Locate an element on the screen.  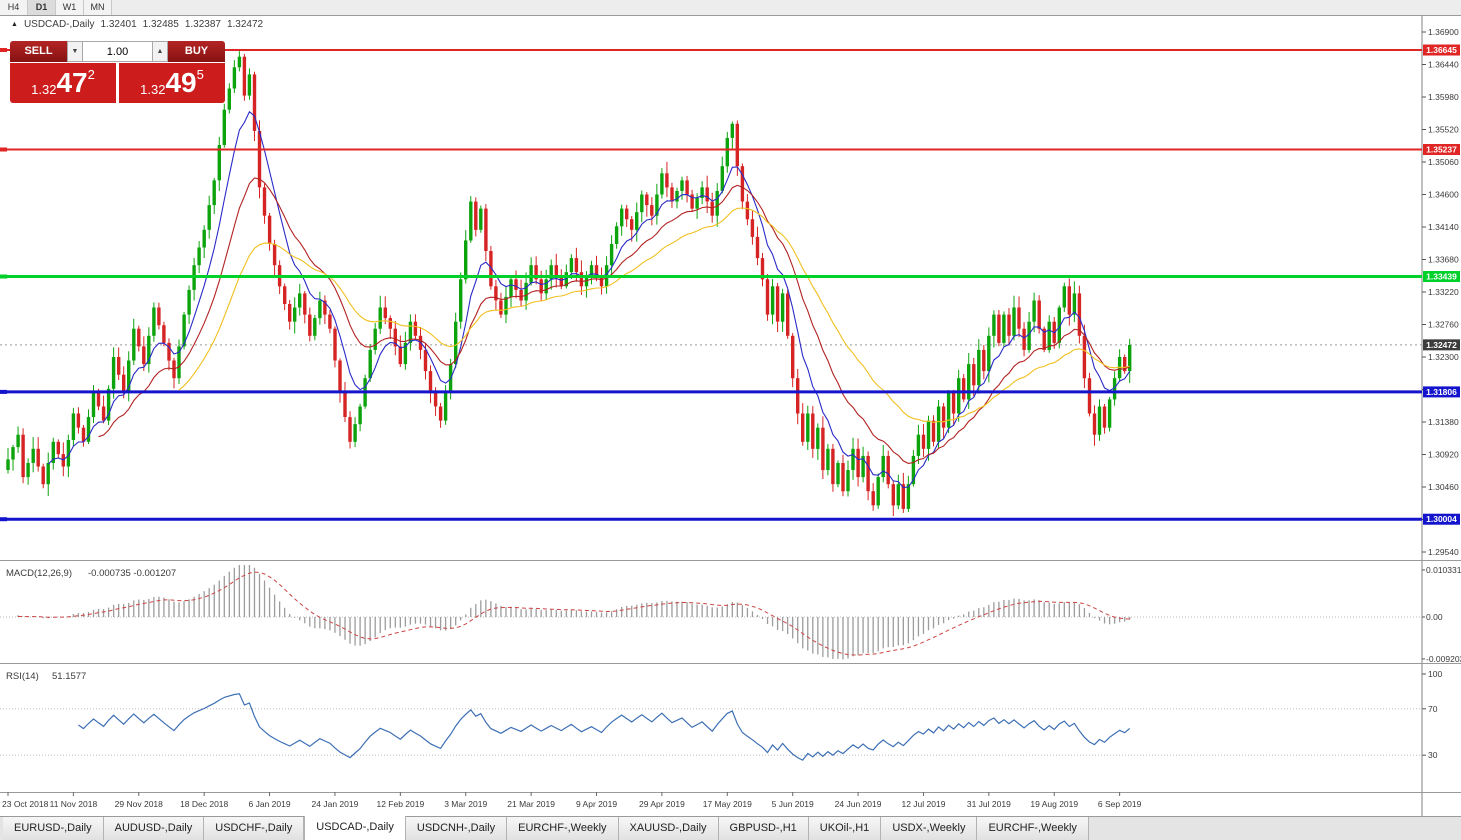
collapse-chart-icon: ▲ is located at coordinates (14, 24).